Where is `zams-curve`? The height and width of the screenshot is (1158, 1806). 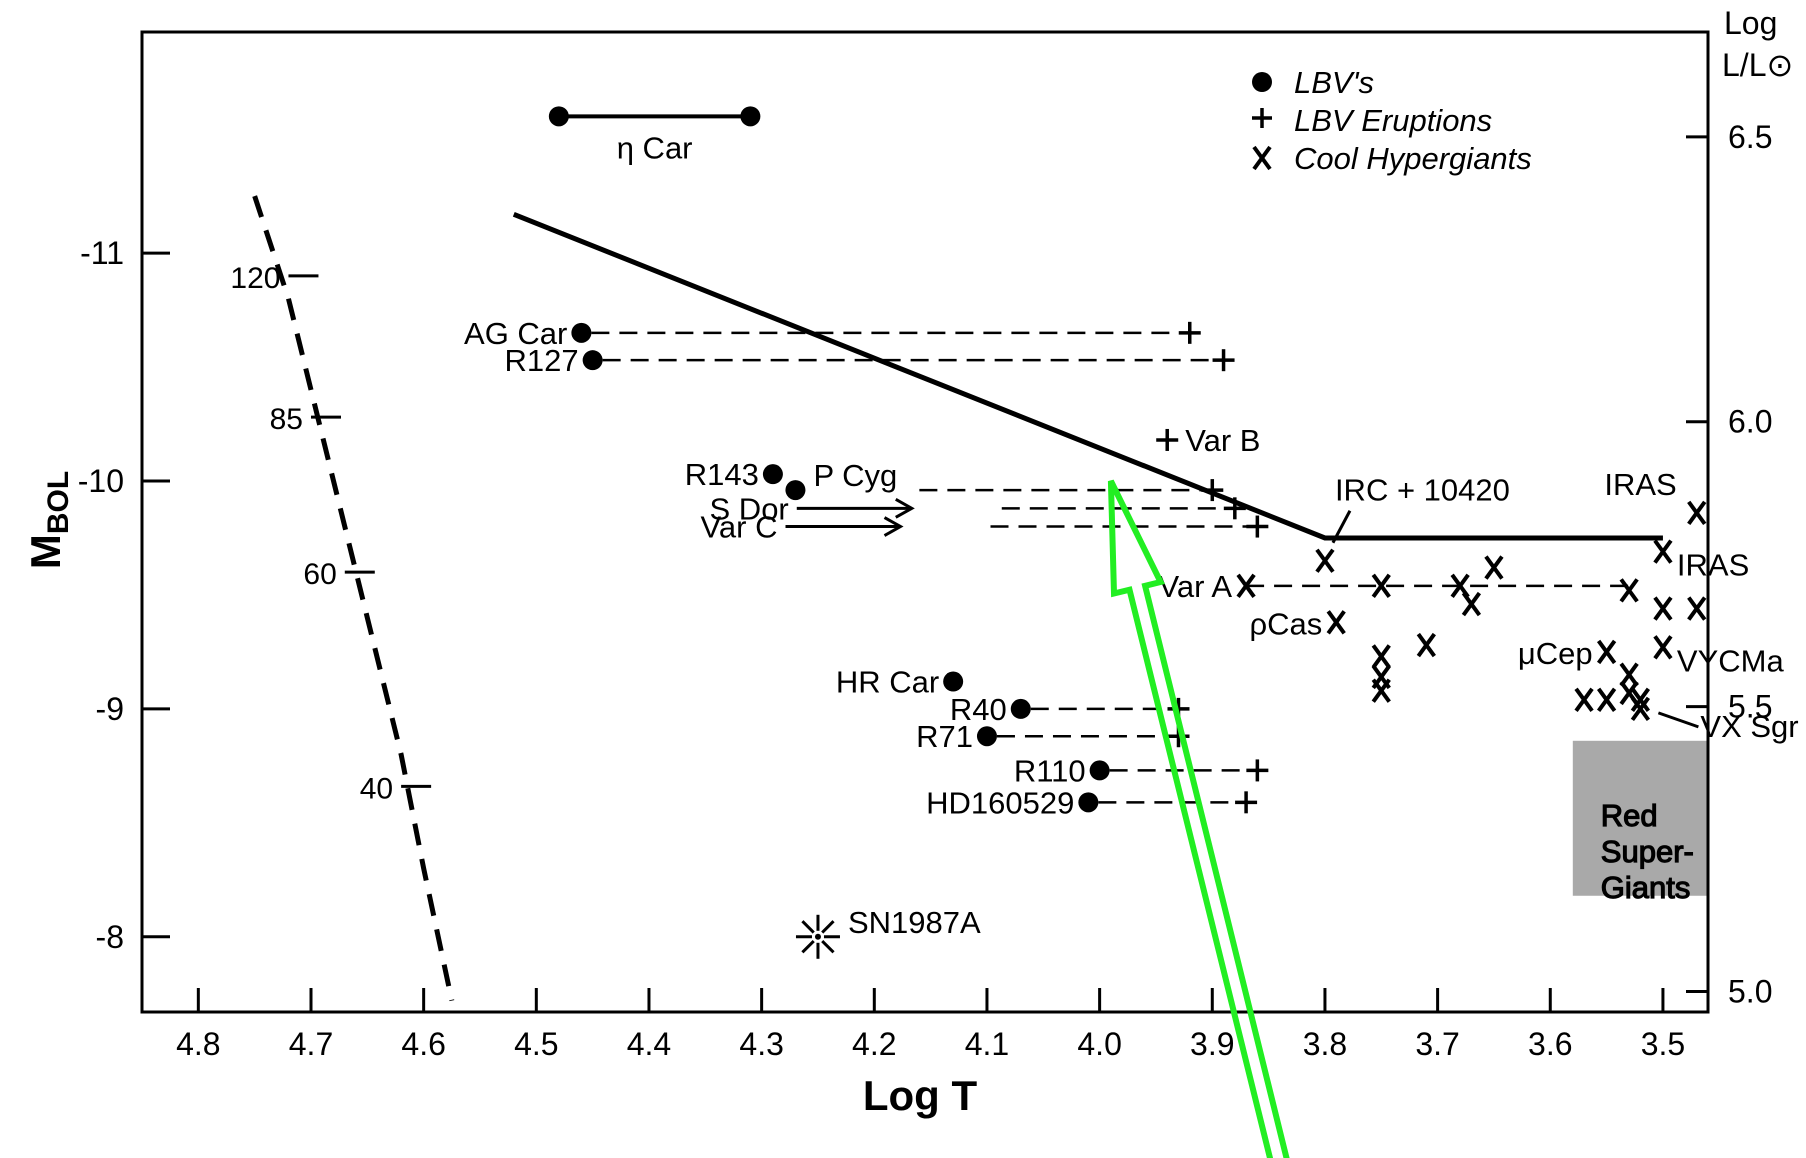 zams-curve is located at coordinates (353, 598).